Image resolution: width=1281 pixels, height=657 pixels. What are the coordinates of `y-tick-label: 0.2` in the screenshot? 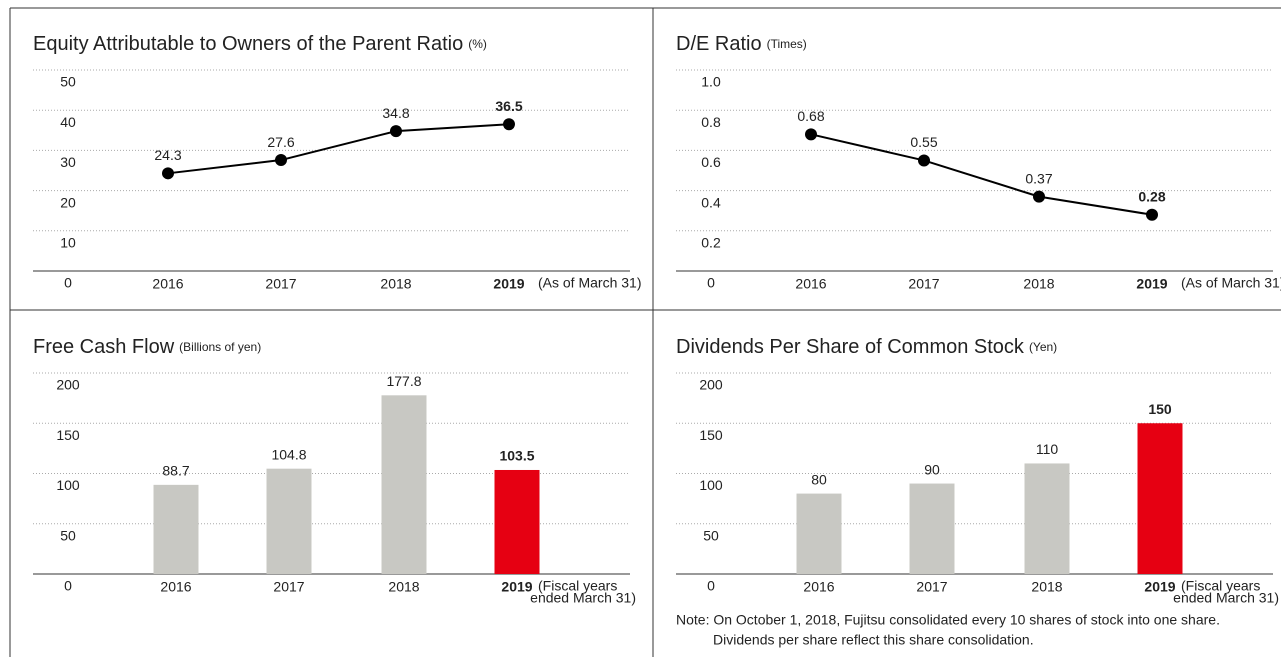 It's located at (711, 243).